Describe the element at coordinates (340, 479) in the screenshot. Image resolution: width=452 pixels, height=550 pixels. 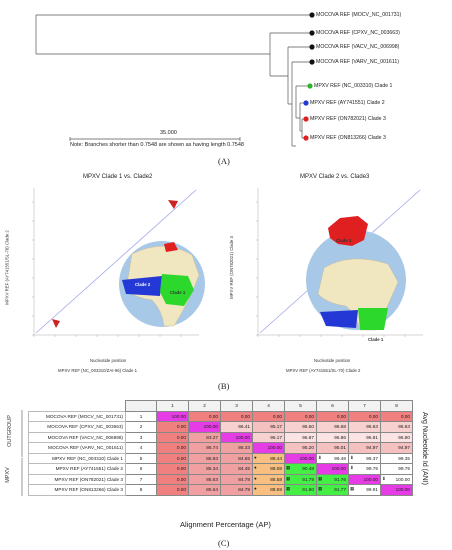
I see `cell-value: 91.76` at that location.